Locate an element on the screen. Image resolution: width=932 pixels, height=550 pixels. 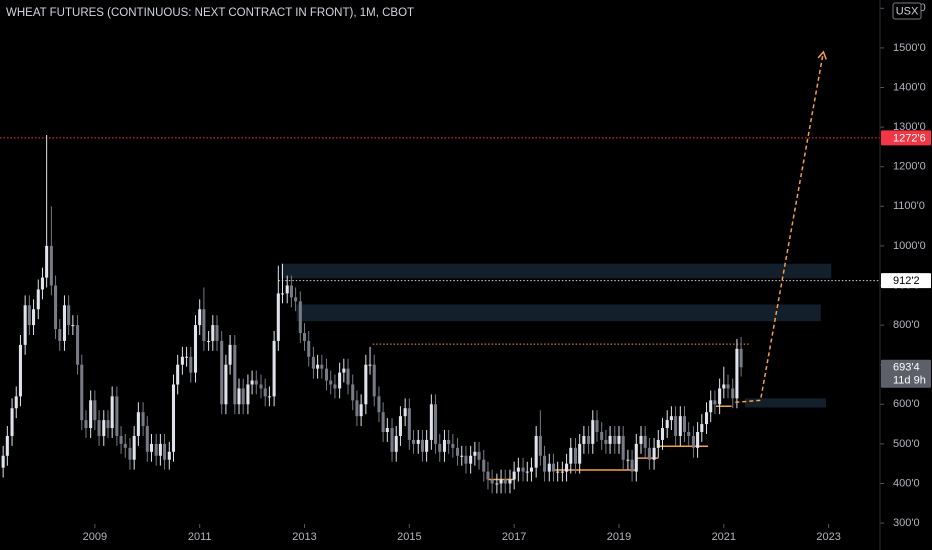
projection-arrowhead is located at coordinates (822, 55).